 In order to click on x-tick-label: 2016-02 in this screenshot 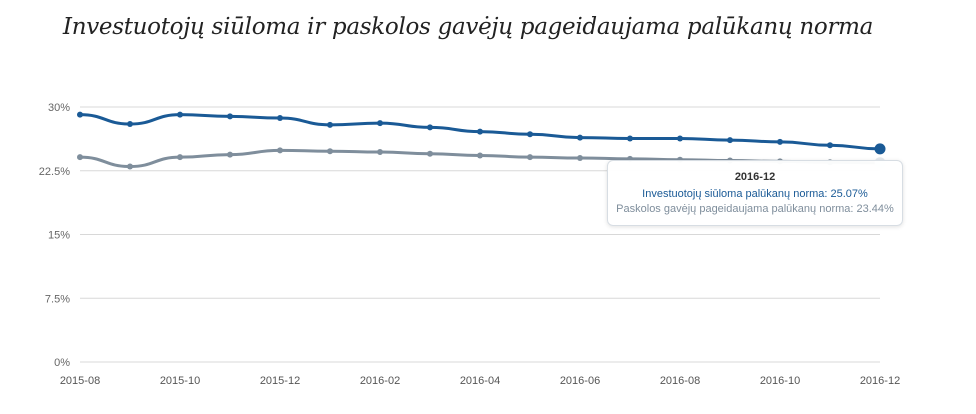, I will do `click(380, 381)`.